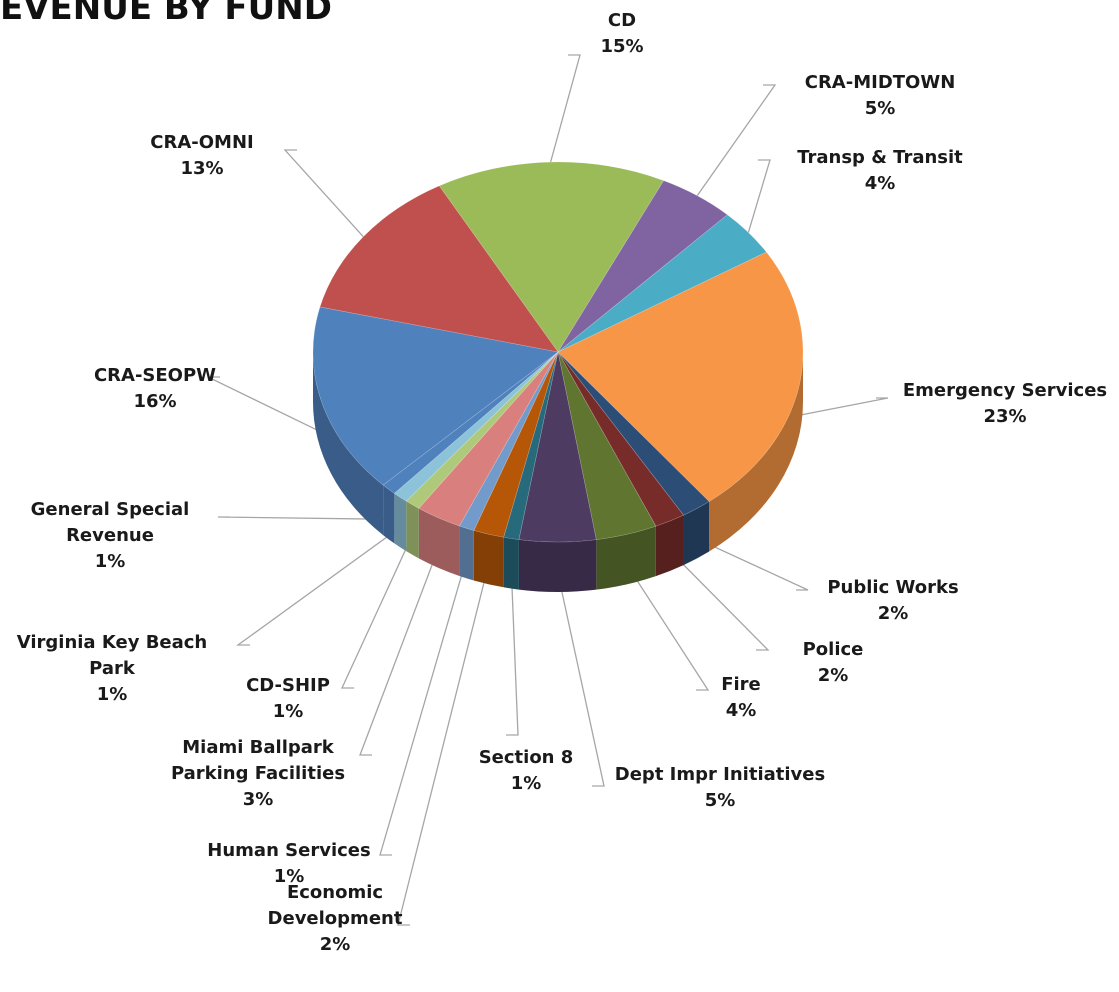 This screenshot has width=1119, height=992. I want to click on slice-label: Human Services, so click(289, 850).